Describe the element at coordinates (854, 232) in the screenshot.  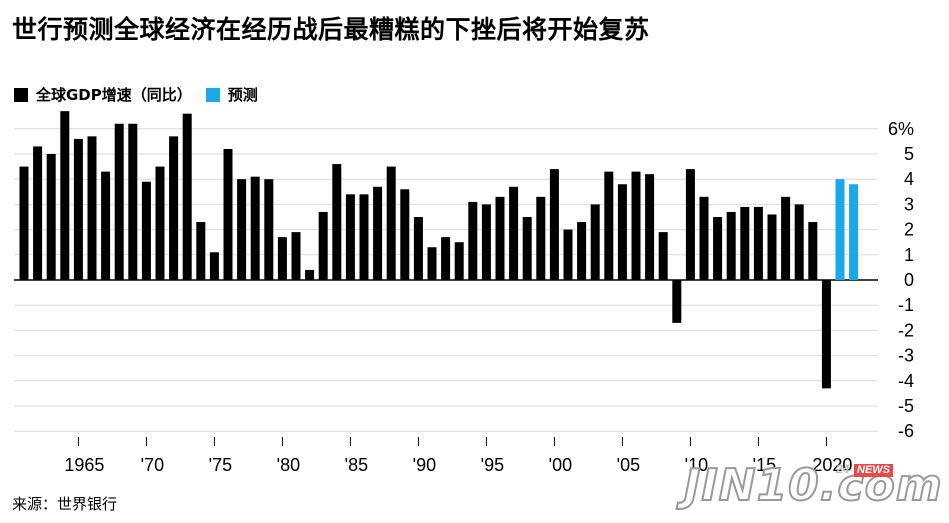
I see `forecast-bar-2022` at that location.